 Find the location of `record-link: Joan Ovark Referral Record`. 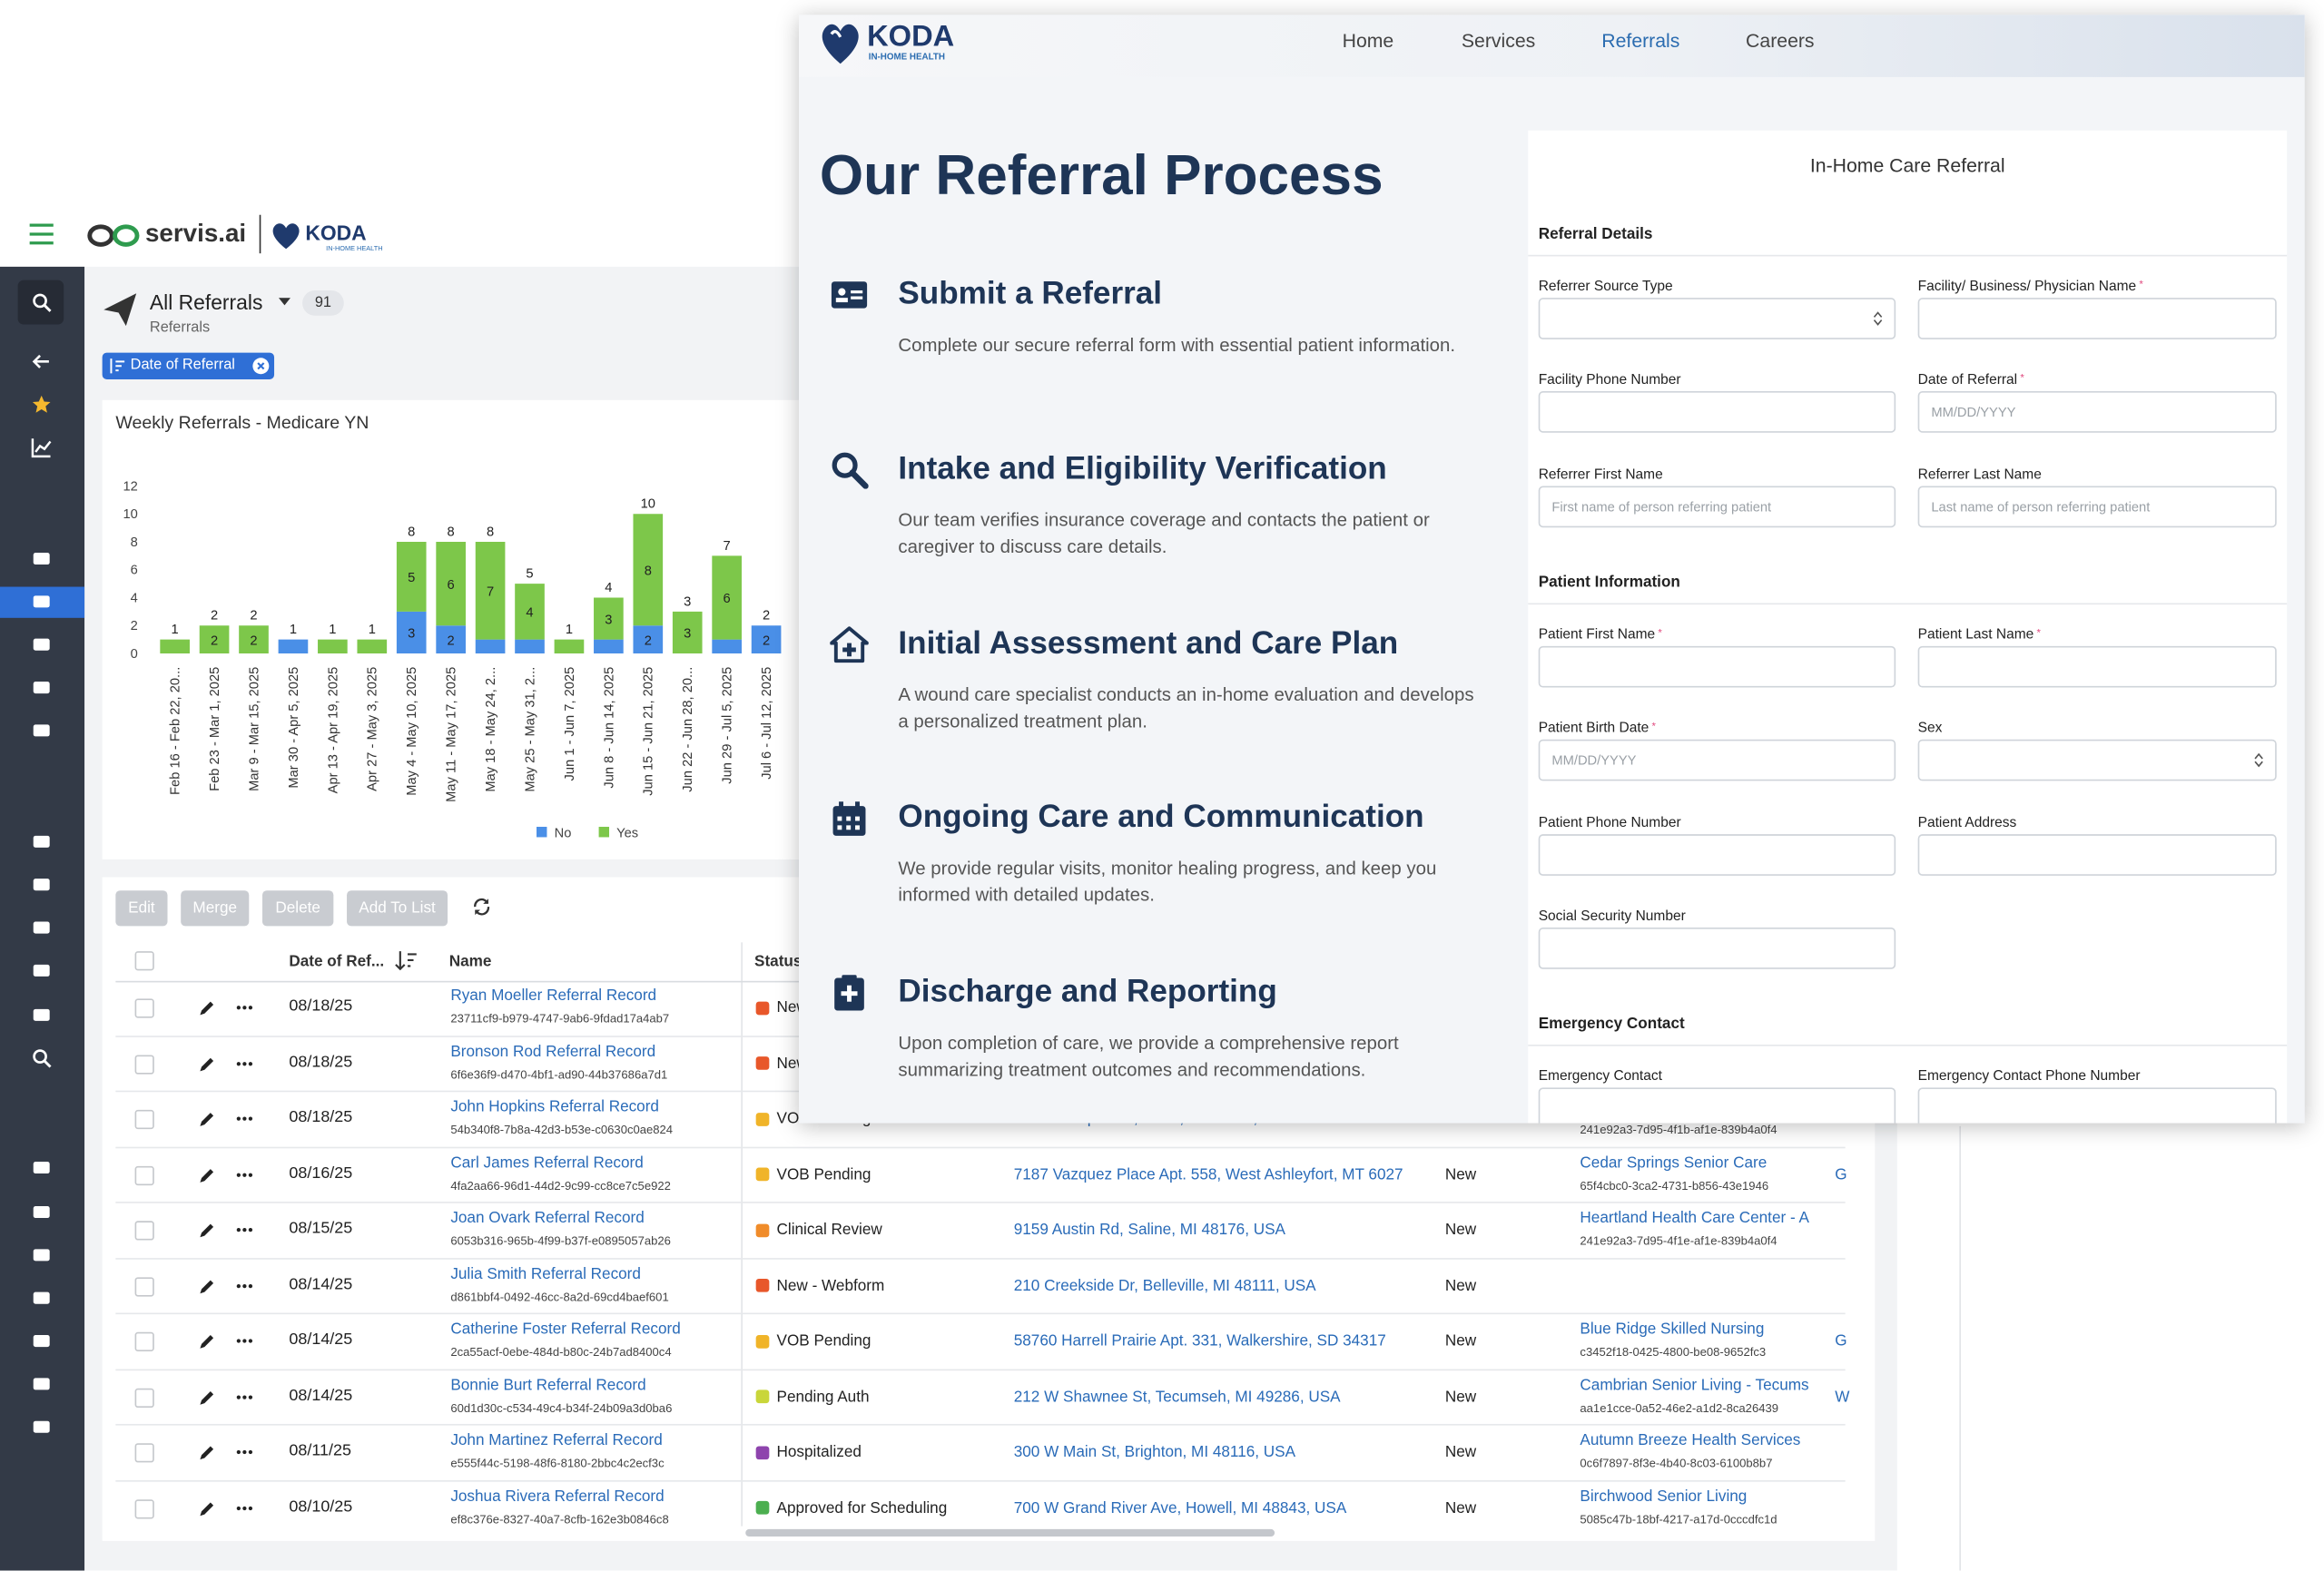

record-link: Joan Ovark Referral Record is located at coordinates (547, 1218).